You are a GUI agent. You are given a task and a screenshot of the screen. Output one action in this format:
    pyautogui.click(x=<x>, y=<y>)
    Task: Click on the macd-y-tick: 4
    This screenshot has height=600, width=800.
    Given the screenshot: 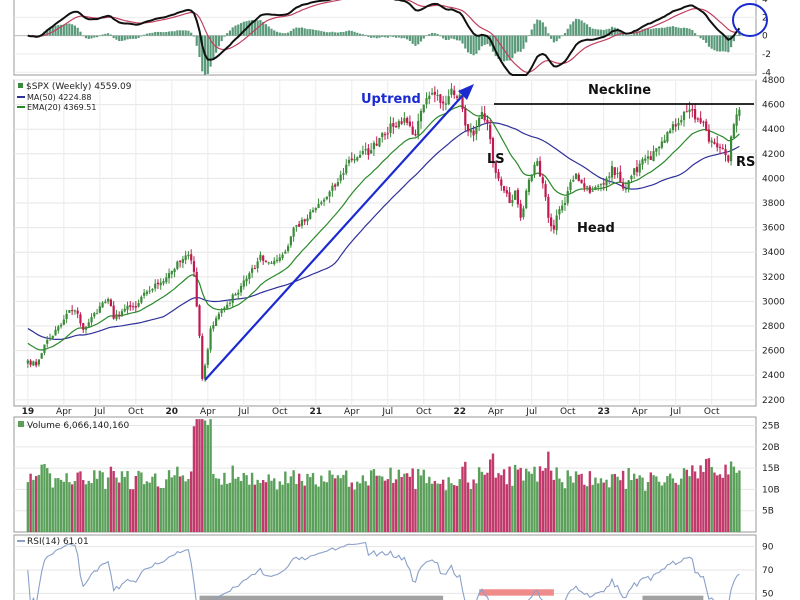 What is the action you would take?
    pyautogui.click(x=765, y=2)
    